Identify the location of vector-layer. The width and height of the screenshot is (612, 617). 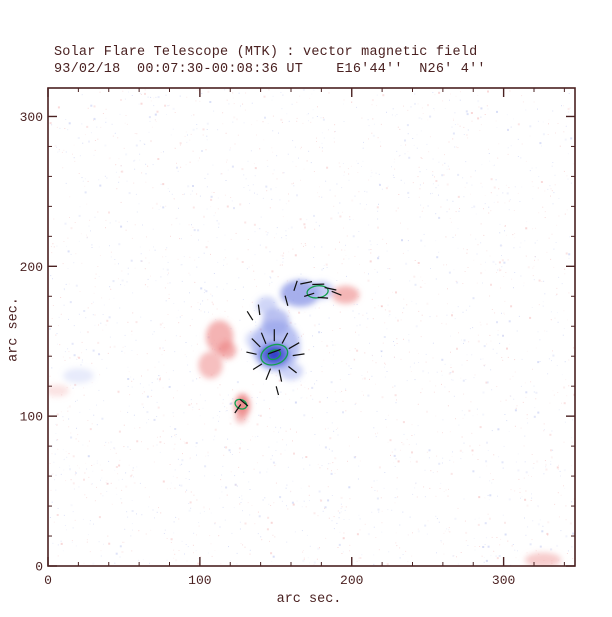
(288, 347).